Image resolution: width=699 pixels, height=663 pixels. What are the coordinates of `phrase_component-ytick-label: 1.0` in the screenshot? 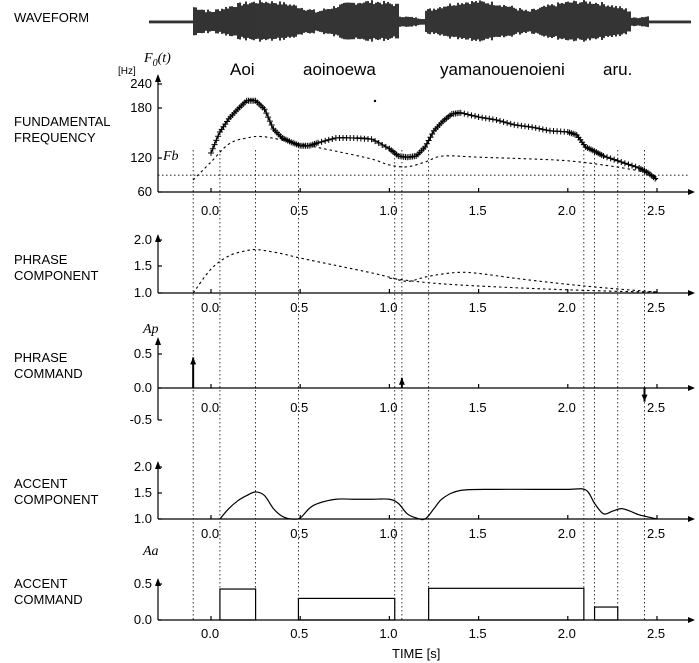 It's located at (143, 292).